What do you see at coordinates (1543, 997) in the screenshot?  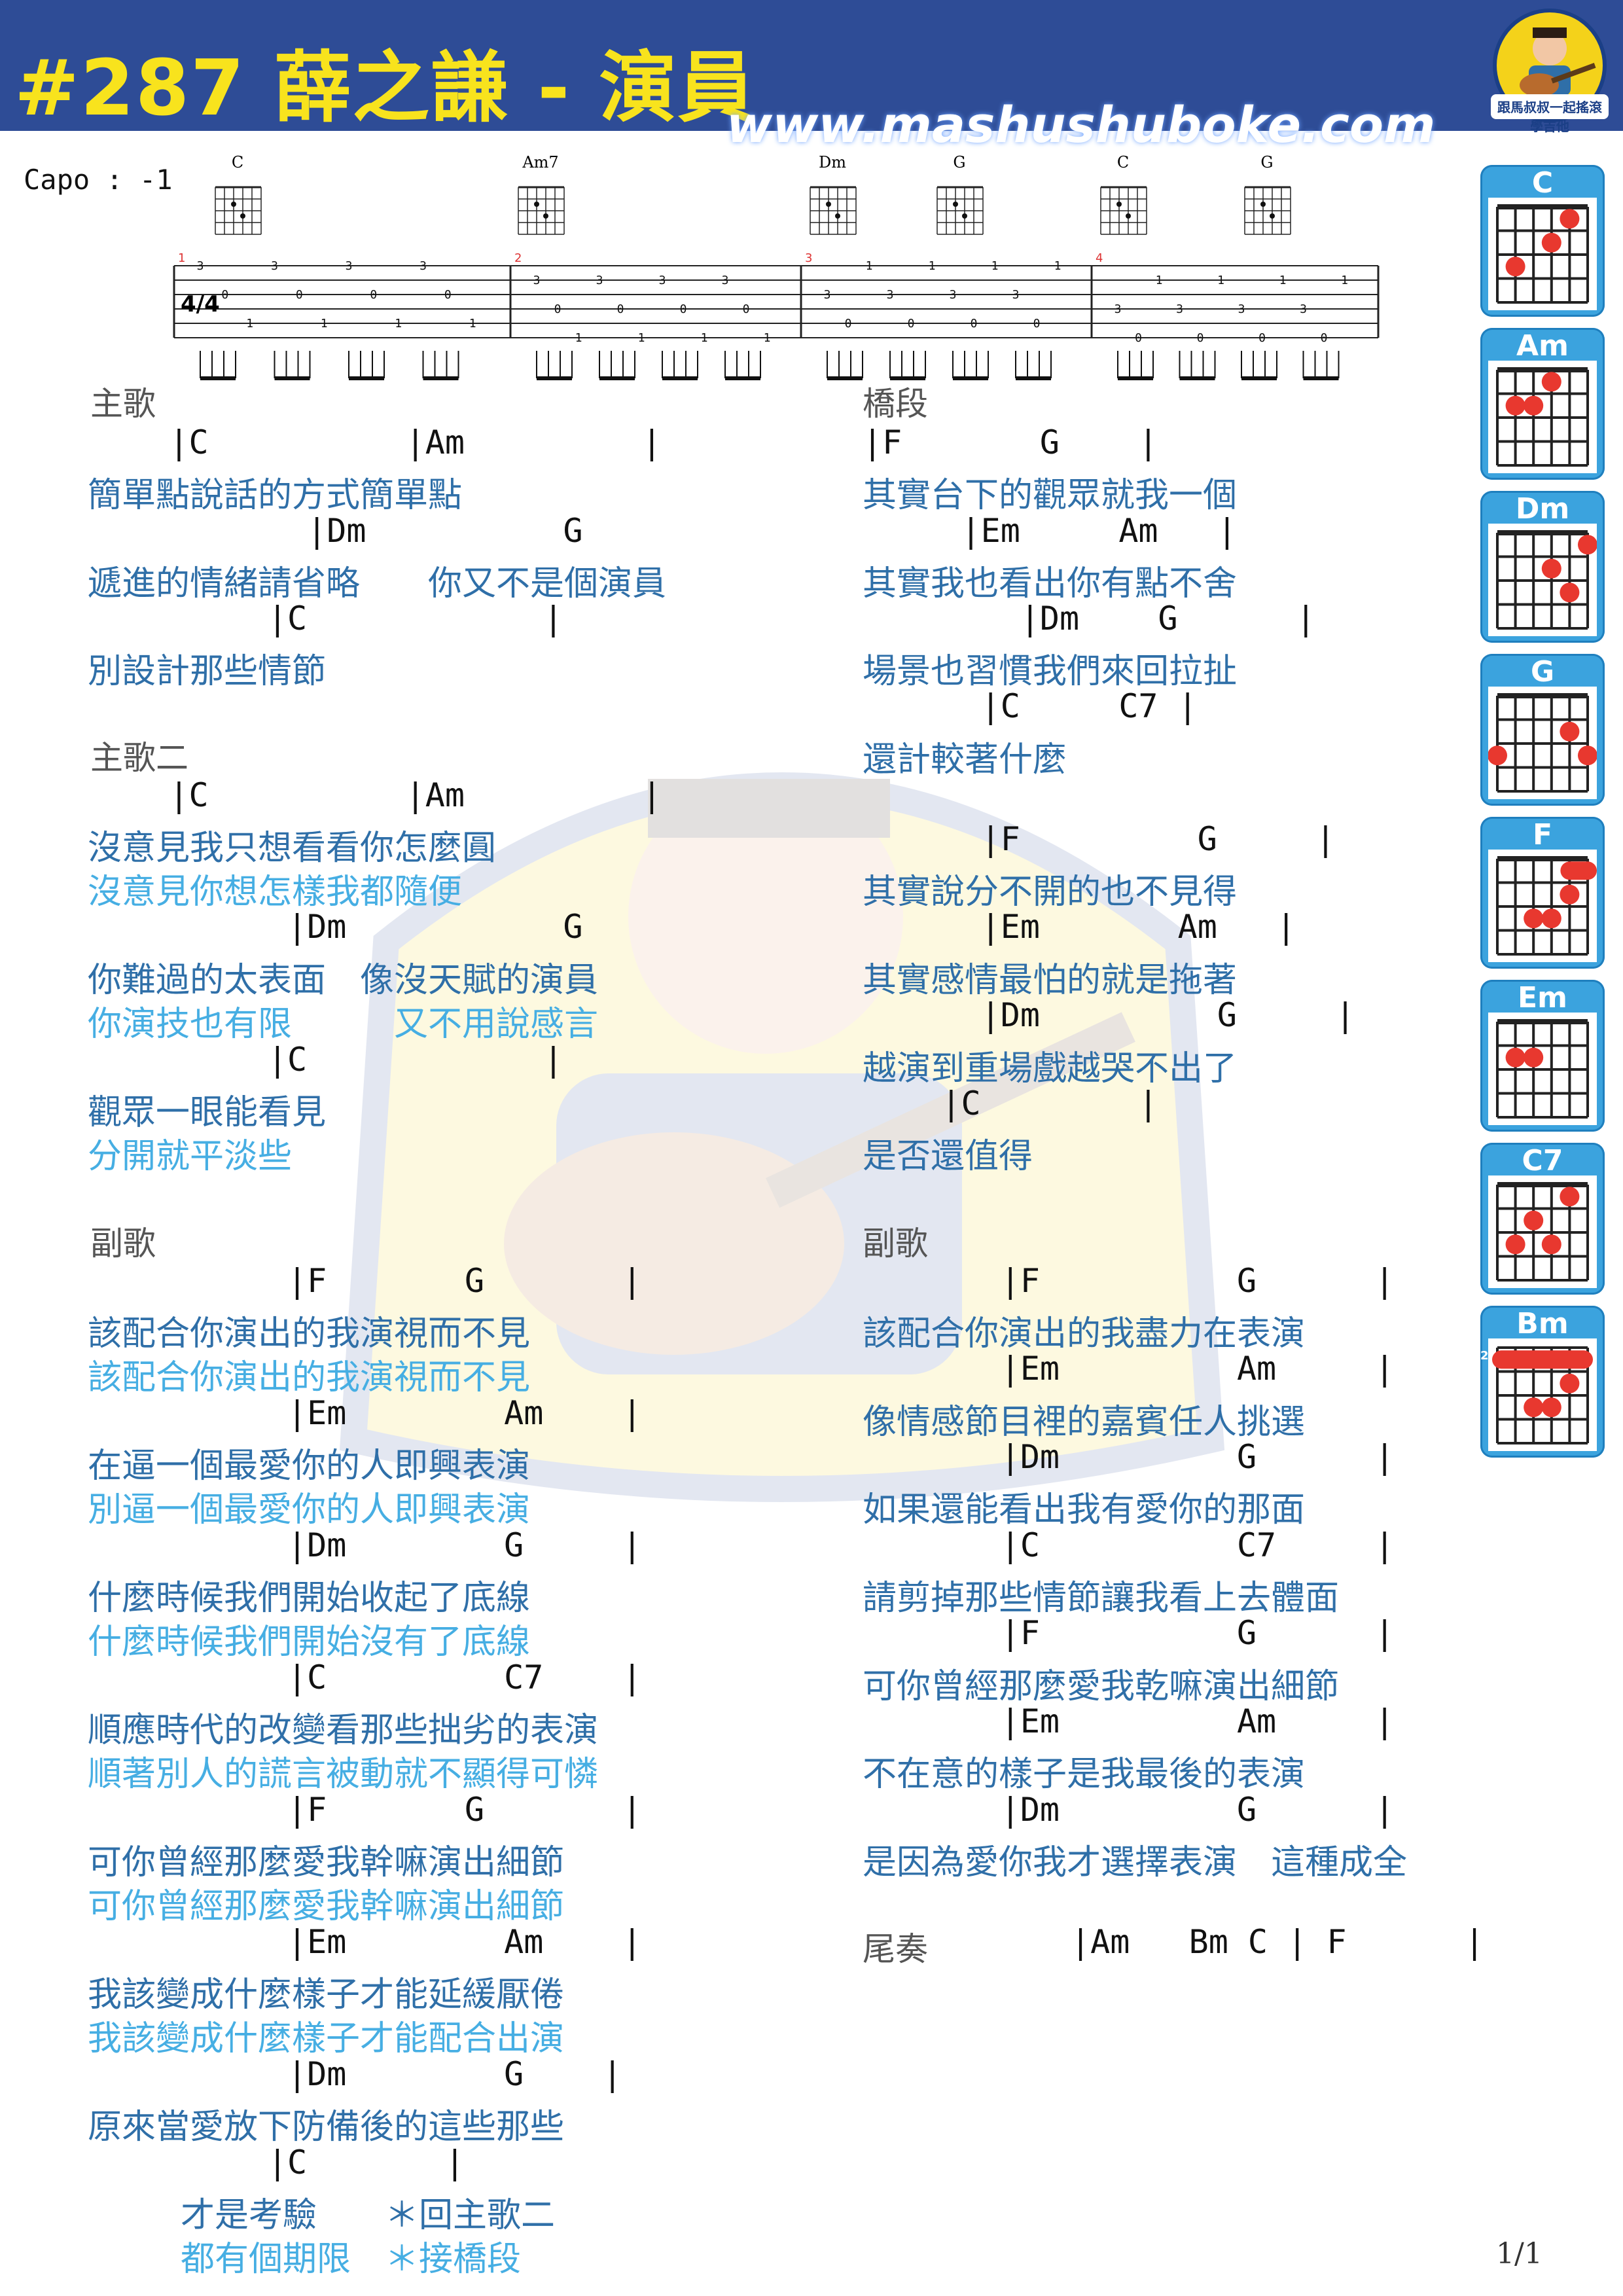 I see `chord-diagram-label: Em` at bounding box center [1543, 997].